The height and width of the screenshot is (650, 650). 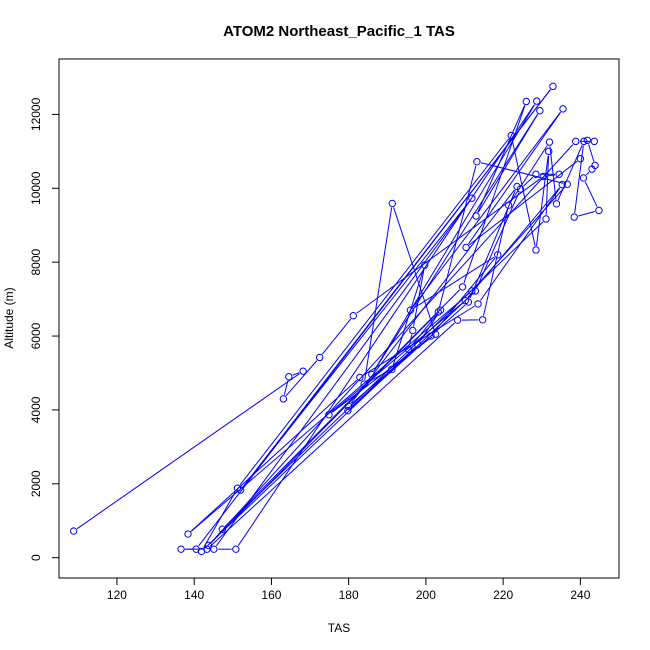 What do you see at coordinates (9, 317) in the screenshot?
I see `y-axis-label: Altitude (m)` at bounding box center [9, 317].